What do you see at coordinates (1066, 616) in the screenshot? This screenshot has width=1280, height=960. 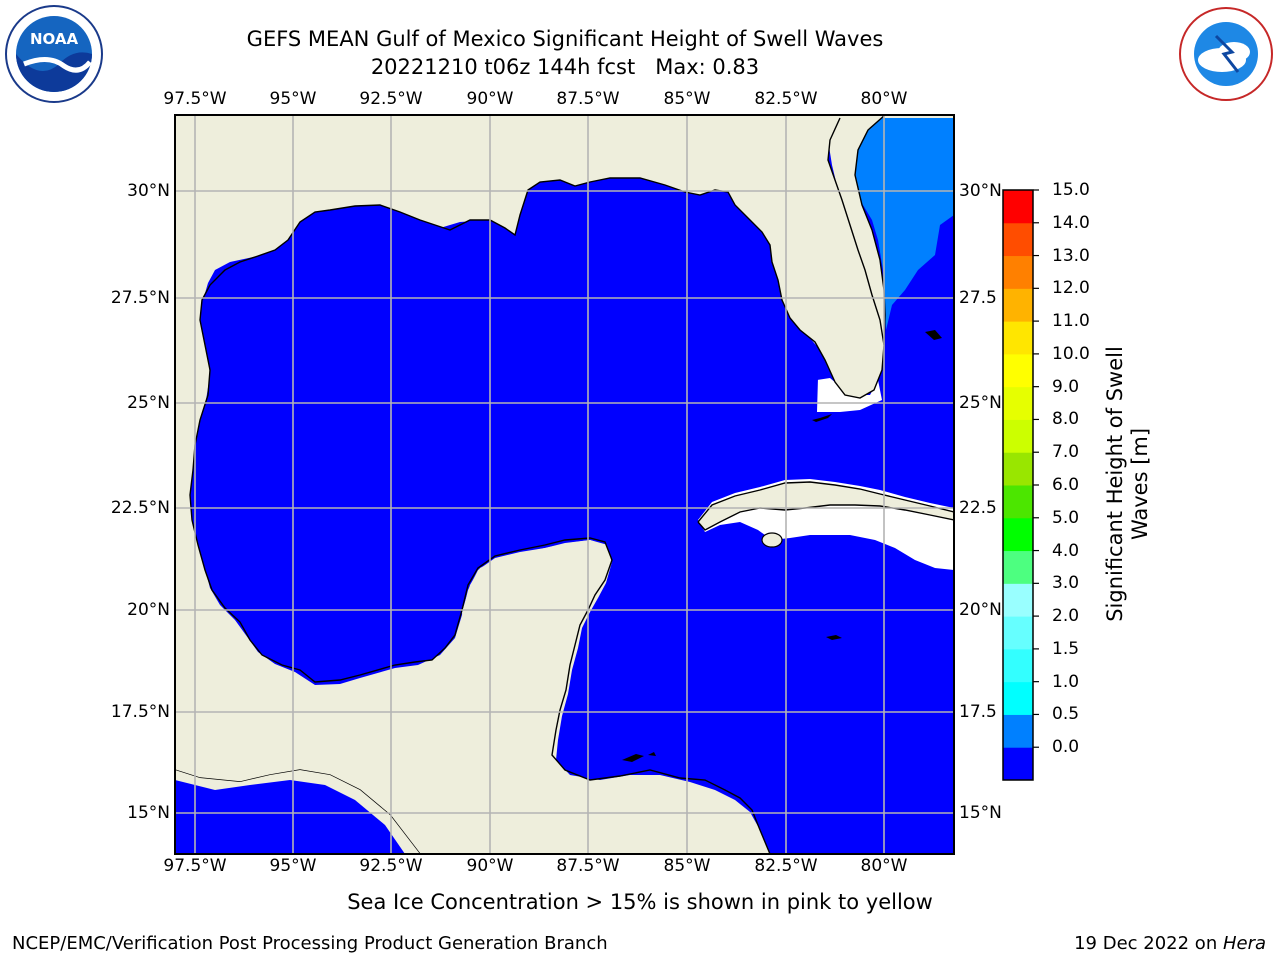 I see `colorbar-tick-label: 2.0` at bounding box center [1066, 616].